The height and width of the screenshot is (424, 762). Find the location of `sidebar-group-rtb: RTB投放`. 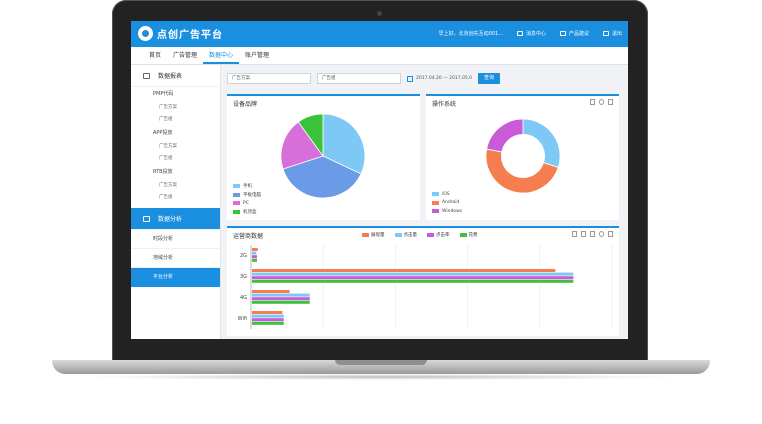

sidebar-group-rtb: RTB投放 is located at coordinates (163, 172).